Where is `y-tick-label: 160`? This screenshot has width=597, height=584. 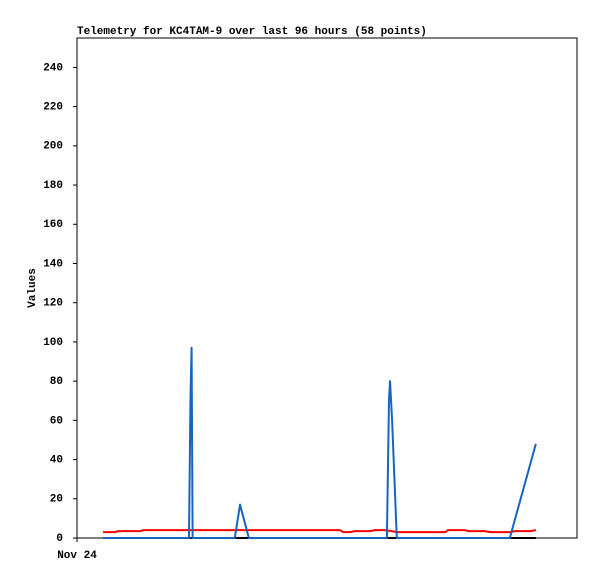
y-tick-label: 160 is located at coordinates (53, 225).